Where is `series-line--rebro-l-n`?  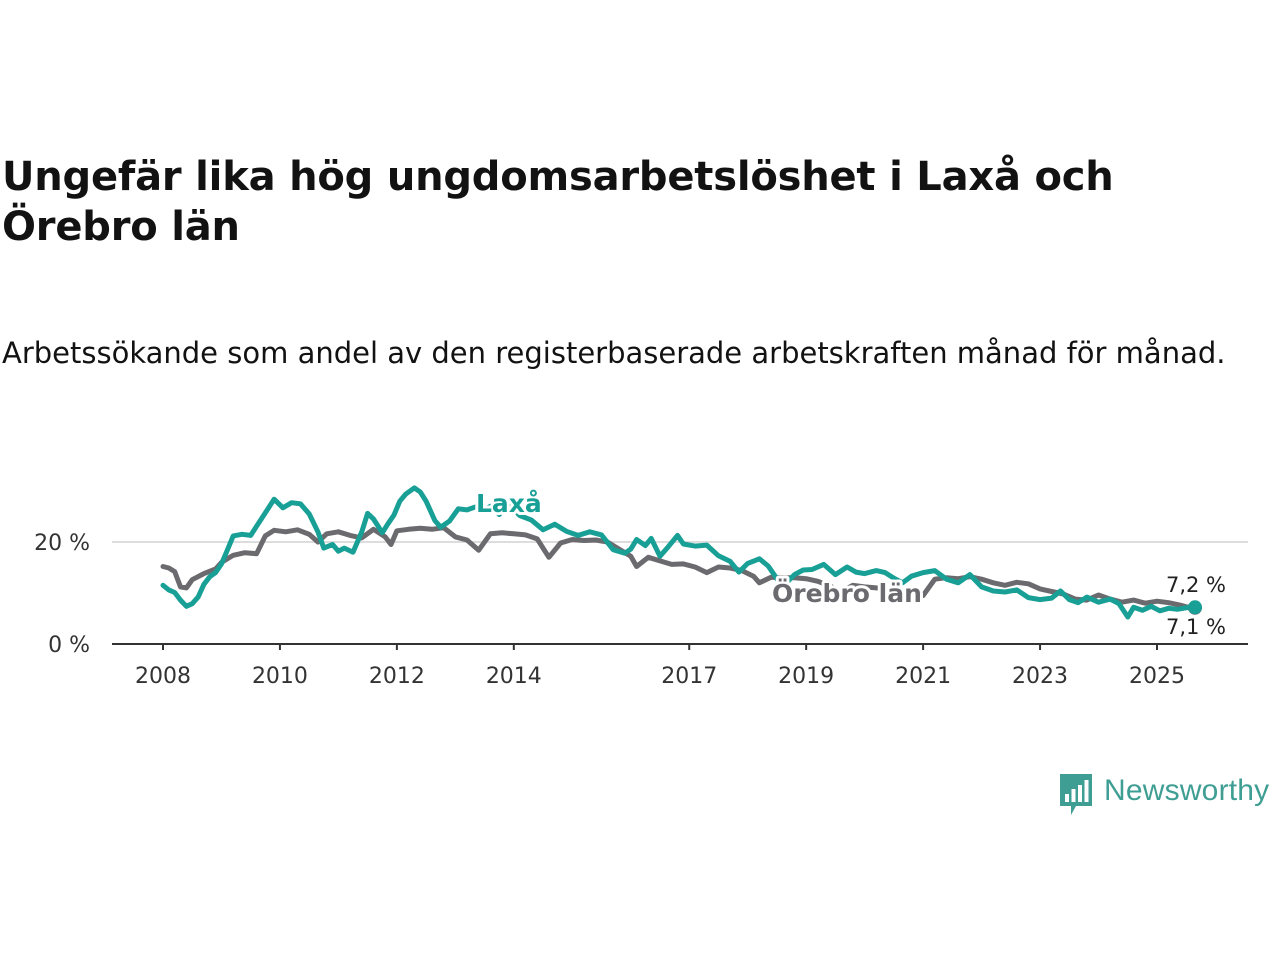
series-line--rebro-l-n is located at coordinates (679, 568).